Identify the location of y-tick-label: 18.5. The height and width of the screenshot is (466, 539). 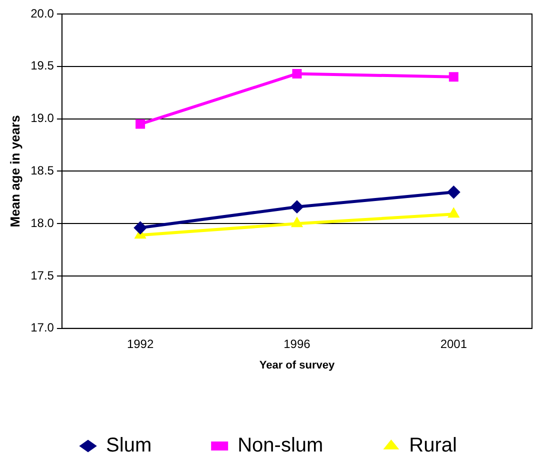
(42, 171).